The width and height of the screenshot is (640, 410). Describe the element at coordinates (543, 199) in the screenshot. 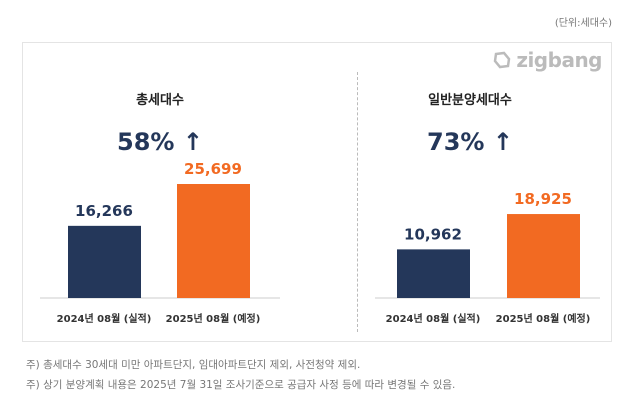

I see `data-label: 18,925` at that location.